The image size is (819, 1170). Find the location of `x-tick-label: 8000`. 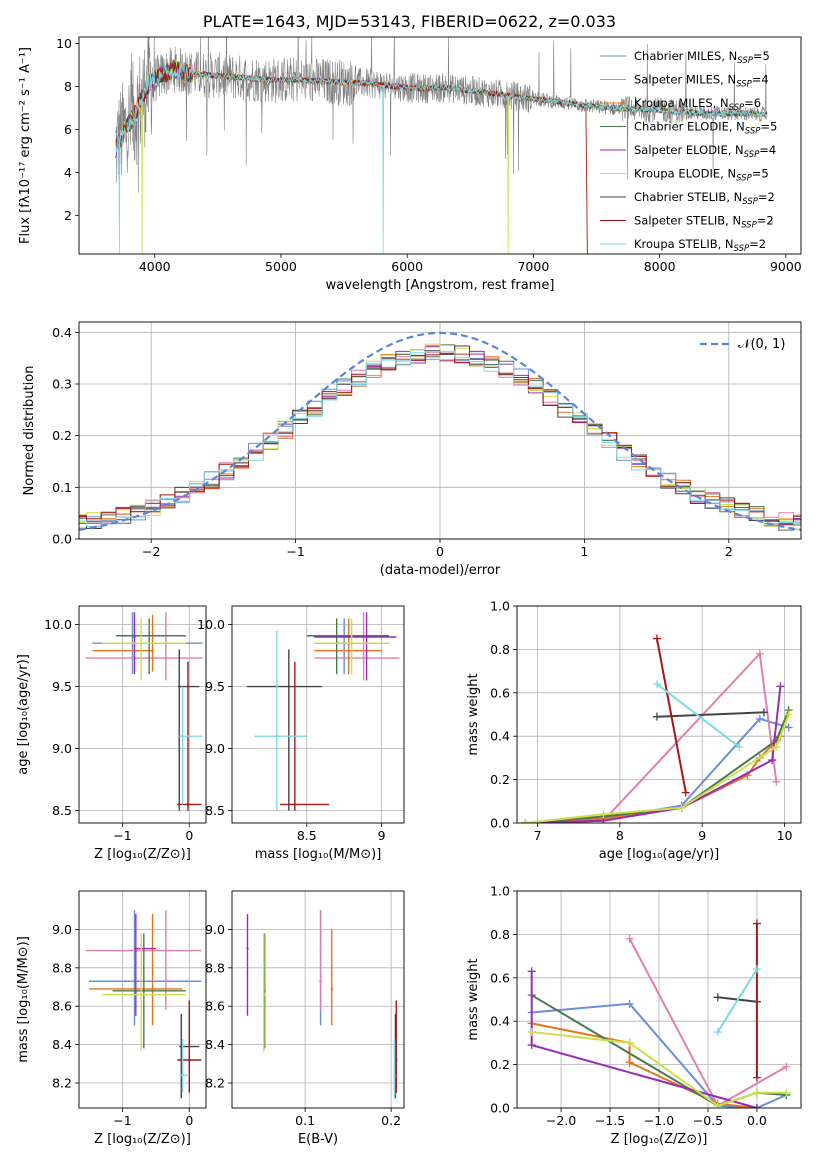

x-tick-label: 8000 is located at coordinates (660, 266).